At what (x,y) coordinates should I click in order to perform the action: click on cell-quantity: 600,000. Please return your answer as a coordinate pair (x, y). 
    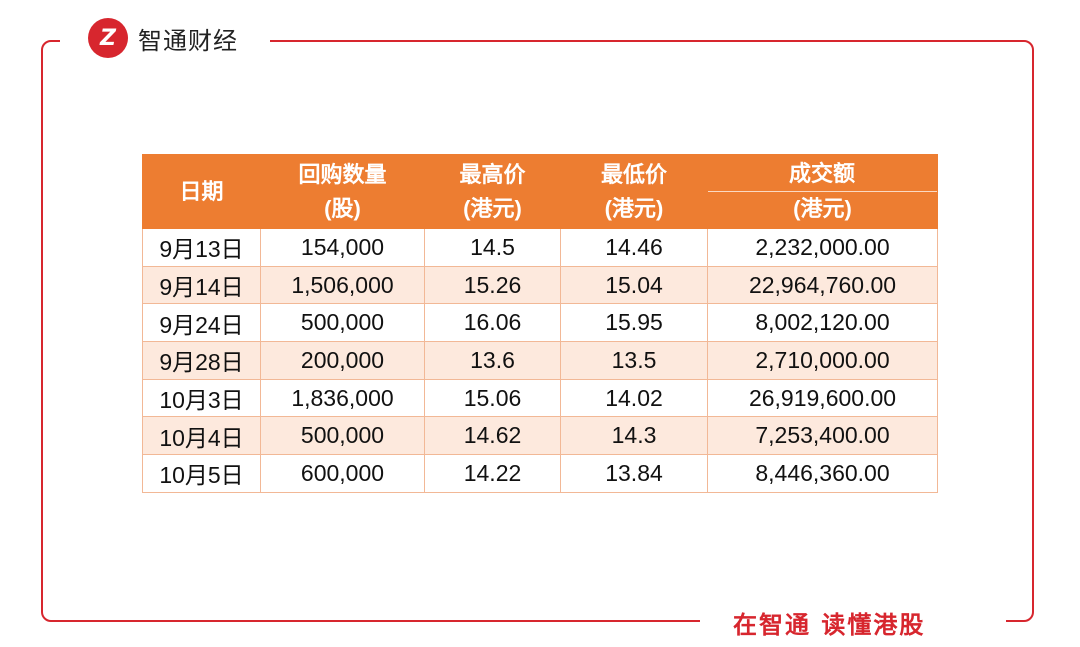
    Looking at the image, I should click on (342, 473).